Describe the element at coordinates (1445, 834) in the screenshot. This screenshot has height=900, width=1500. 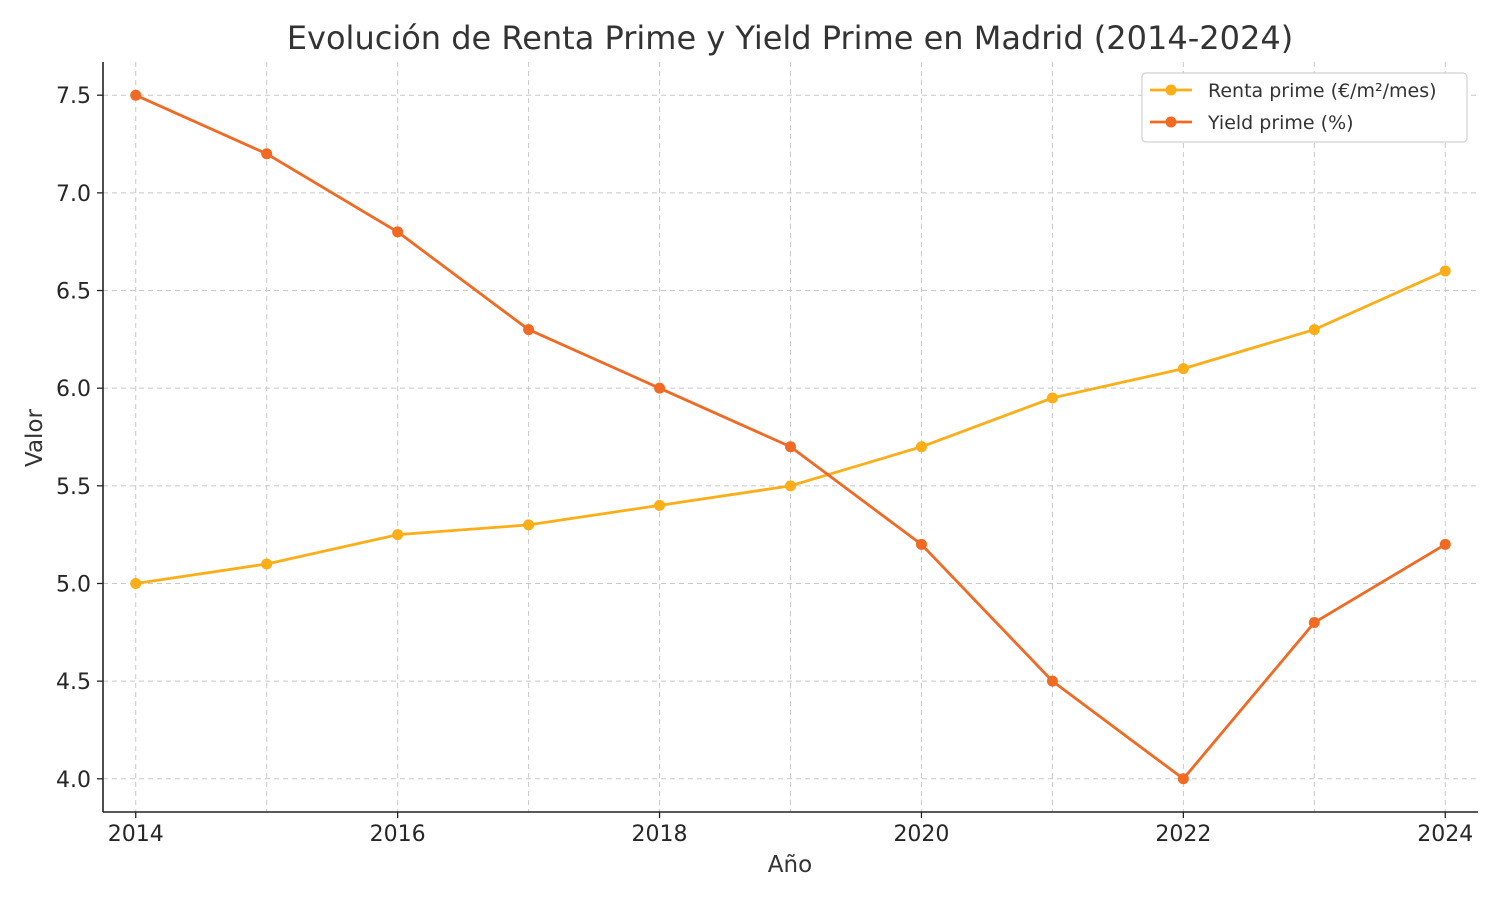
I see `x-tick-label: 2024` at that location.